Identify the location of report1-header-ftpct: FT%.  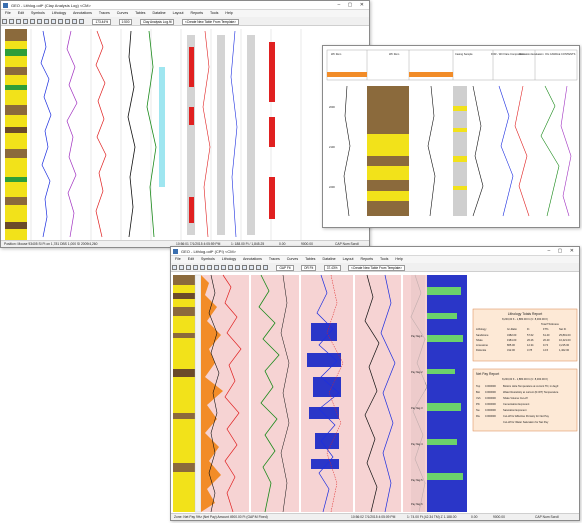
(546, 329).